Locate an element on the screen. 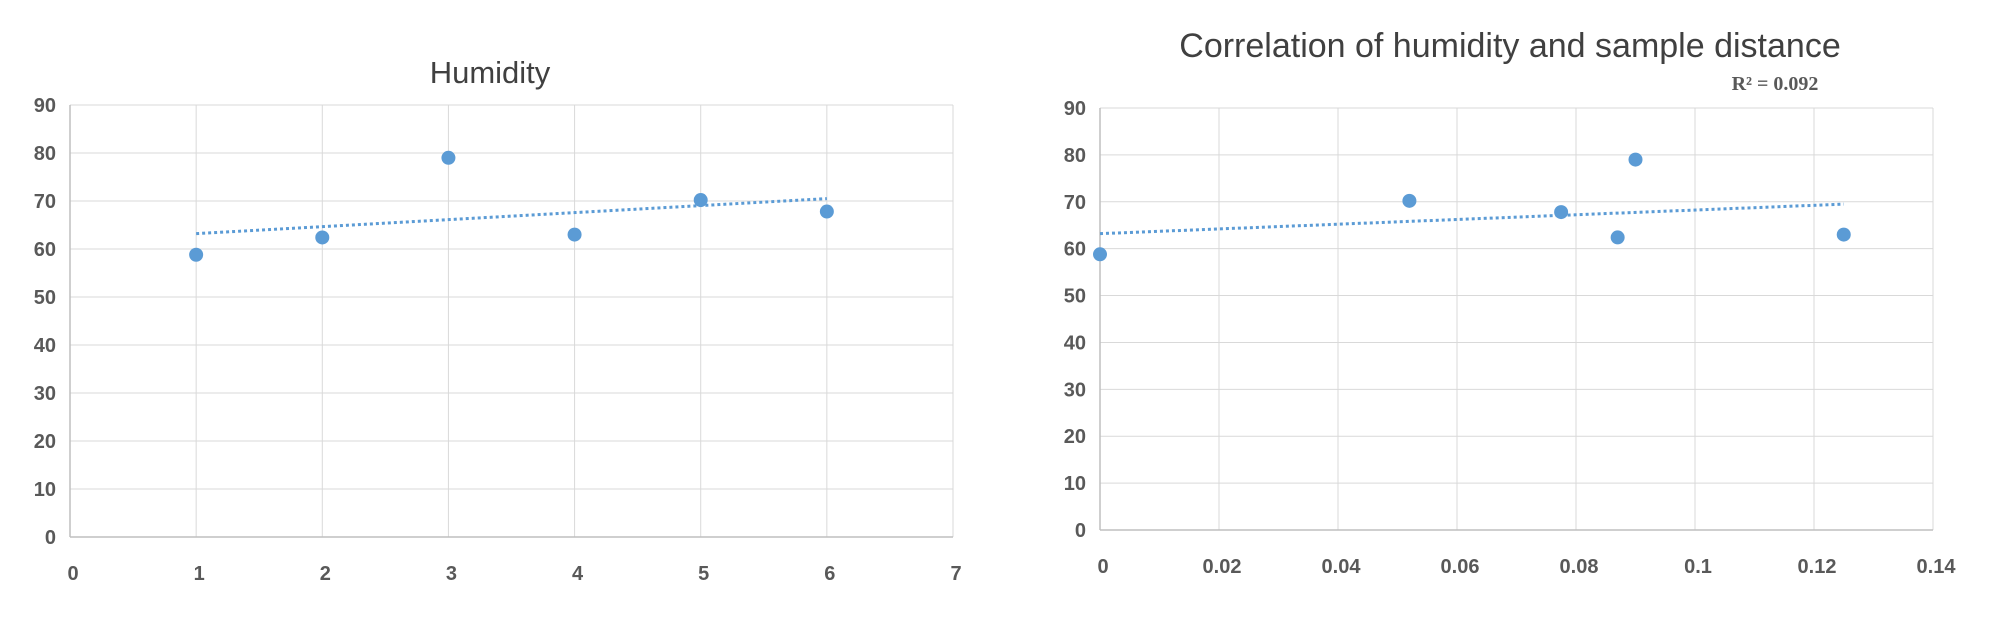 This screenshot has width=1991, height=622. humidity-y-tick-label: 80 is located at coordinates (45, 154).